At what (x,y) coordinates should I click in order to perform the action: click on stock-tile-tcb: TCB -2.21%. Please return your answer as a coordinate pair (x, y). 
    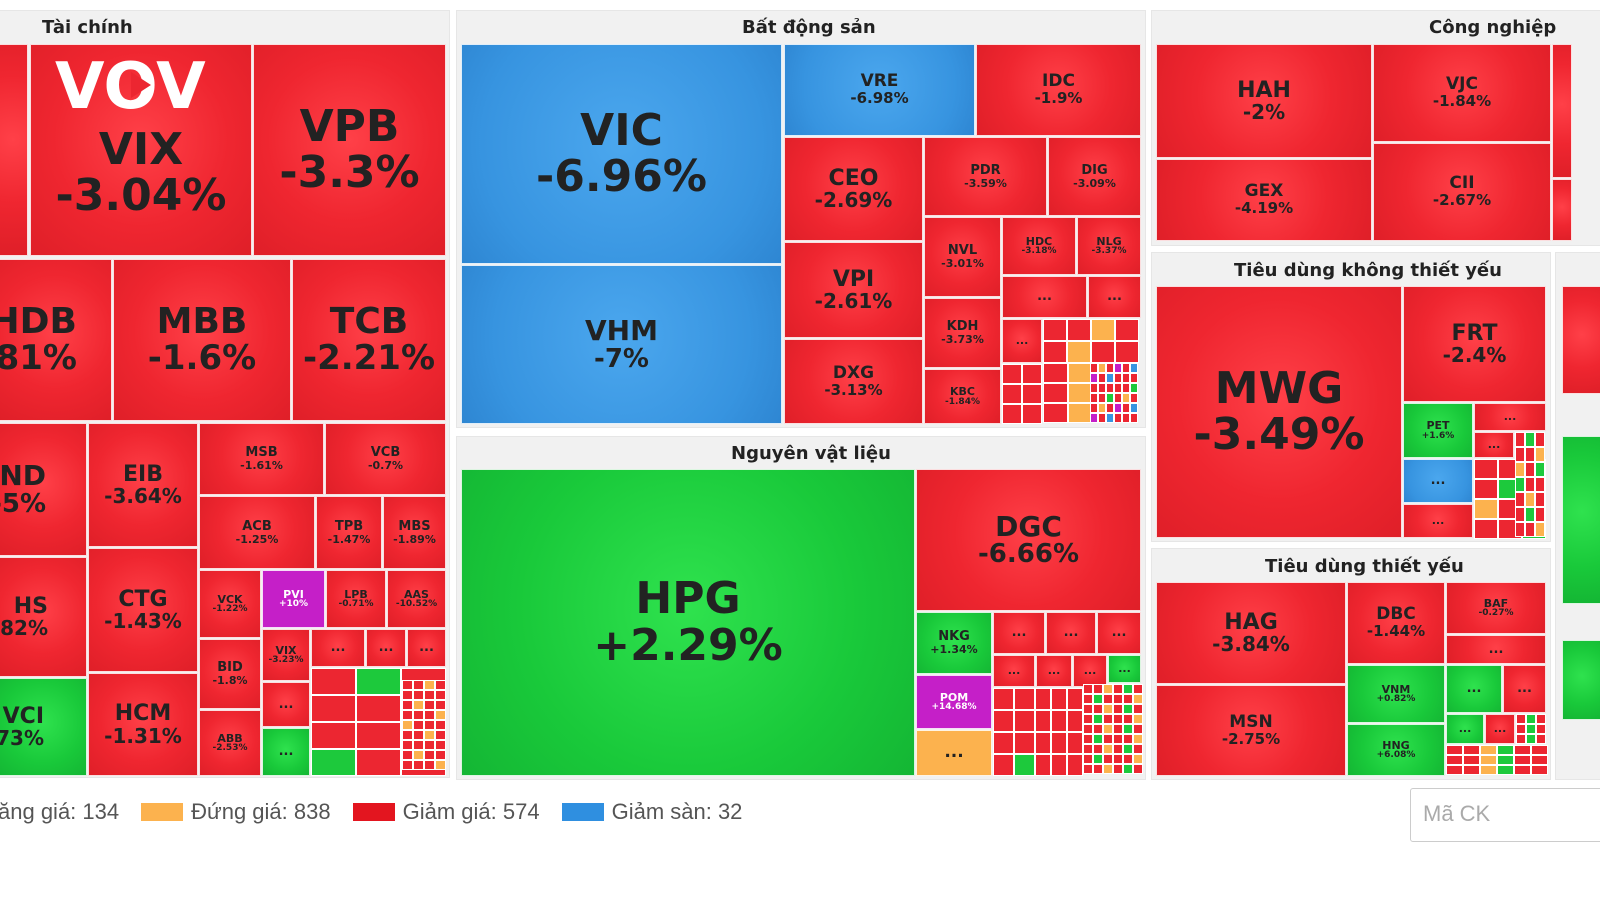
    Looking at the image, I should click on (369, 340).